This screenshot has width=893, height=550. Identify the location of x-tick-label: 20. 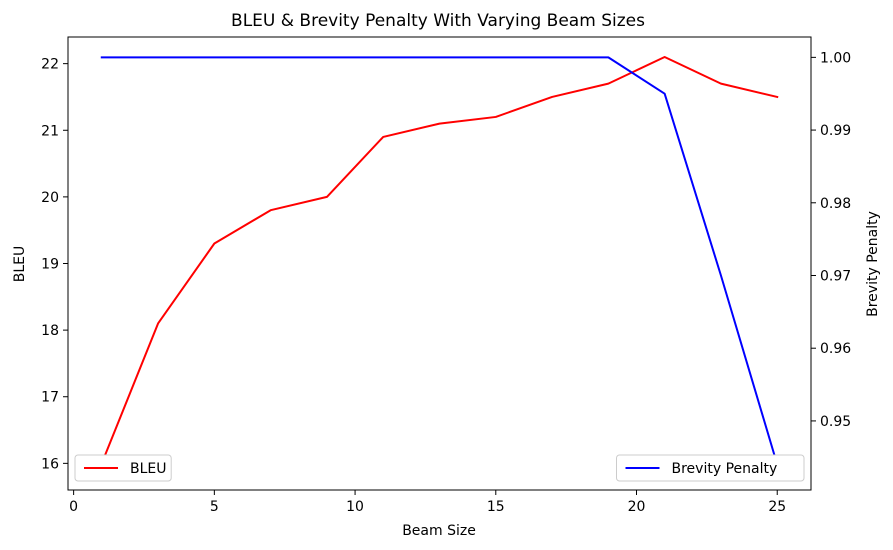
(637, 507).